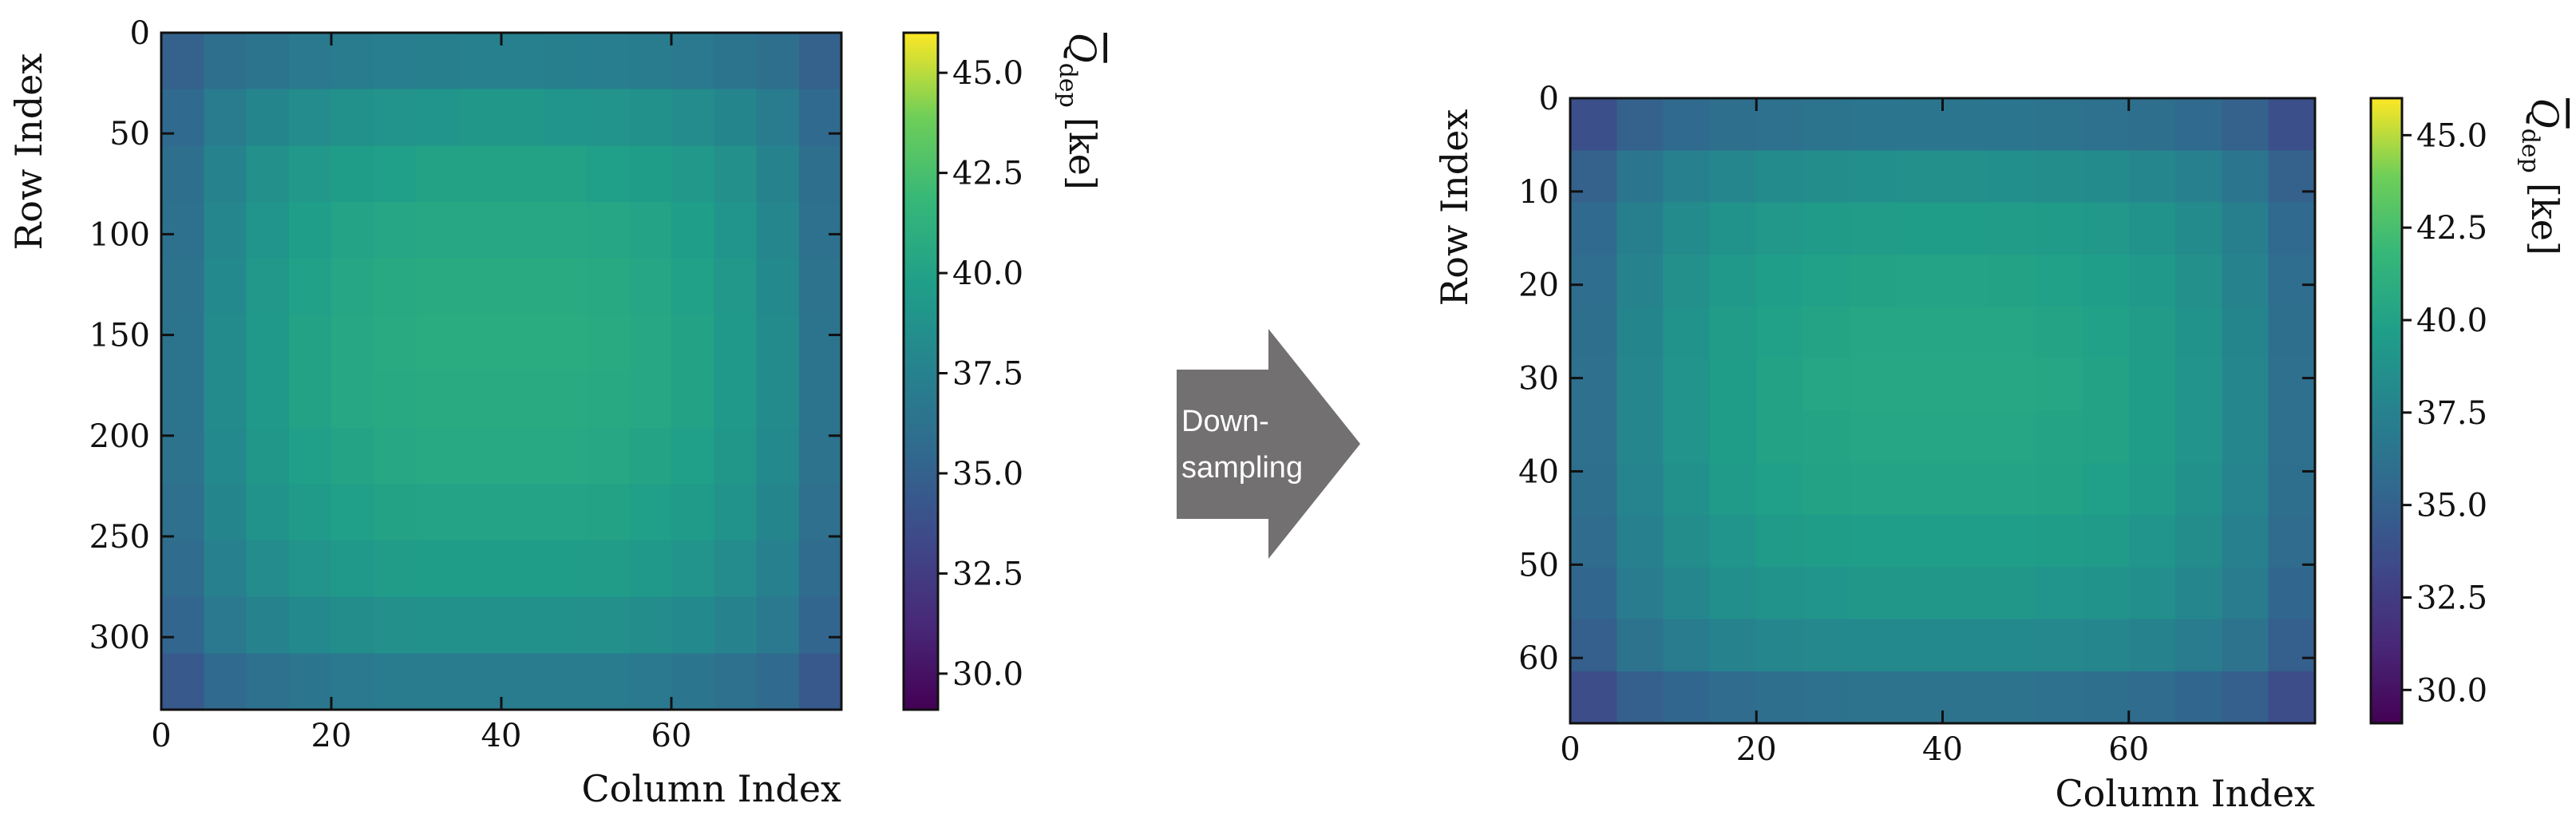  I want to click on y-tick-label: 0, so click(140, 33).